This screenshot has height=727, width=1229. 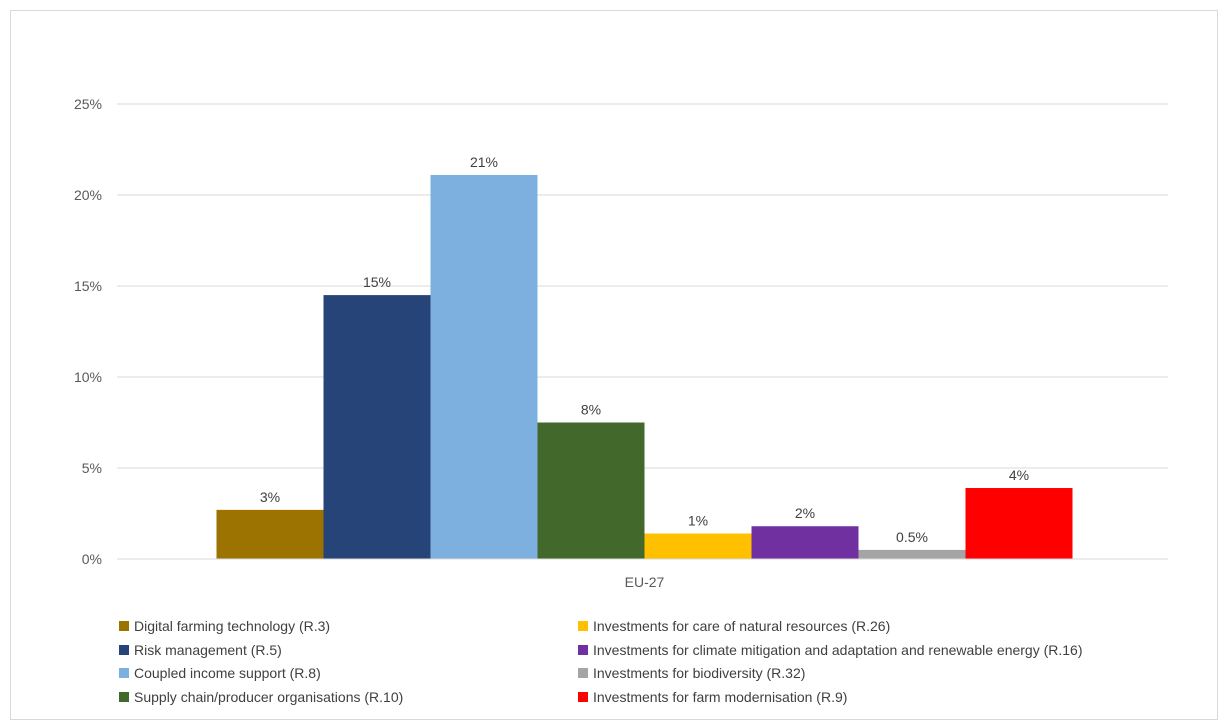 What do you see at coordinates (912, 537) in the screenshot?
I see `data-label: 0.5%` at bounding box center [912, 537].